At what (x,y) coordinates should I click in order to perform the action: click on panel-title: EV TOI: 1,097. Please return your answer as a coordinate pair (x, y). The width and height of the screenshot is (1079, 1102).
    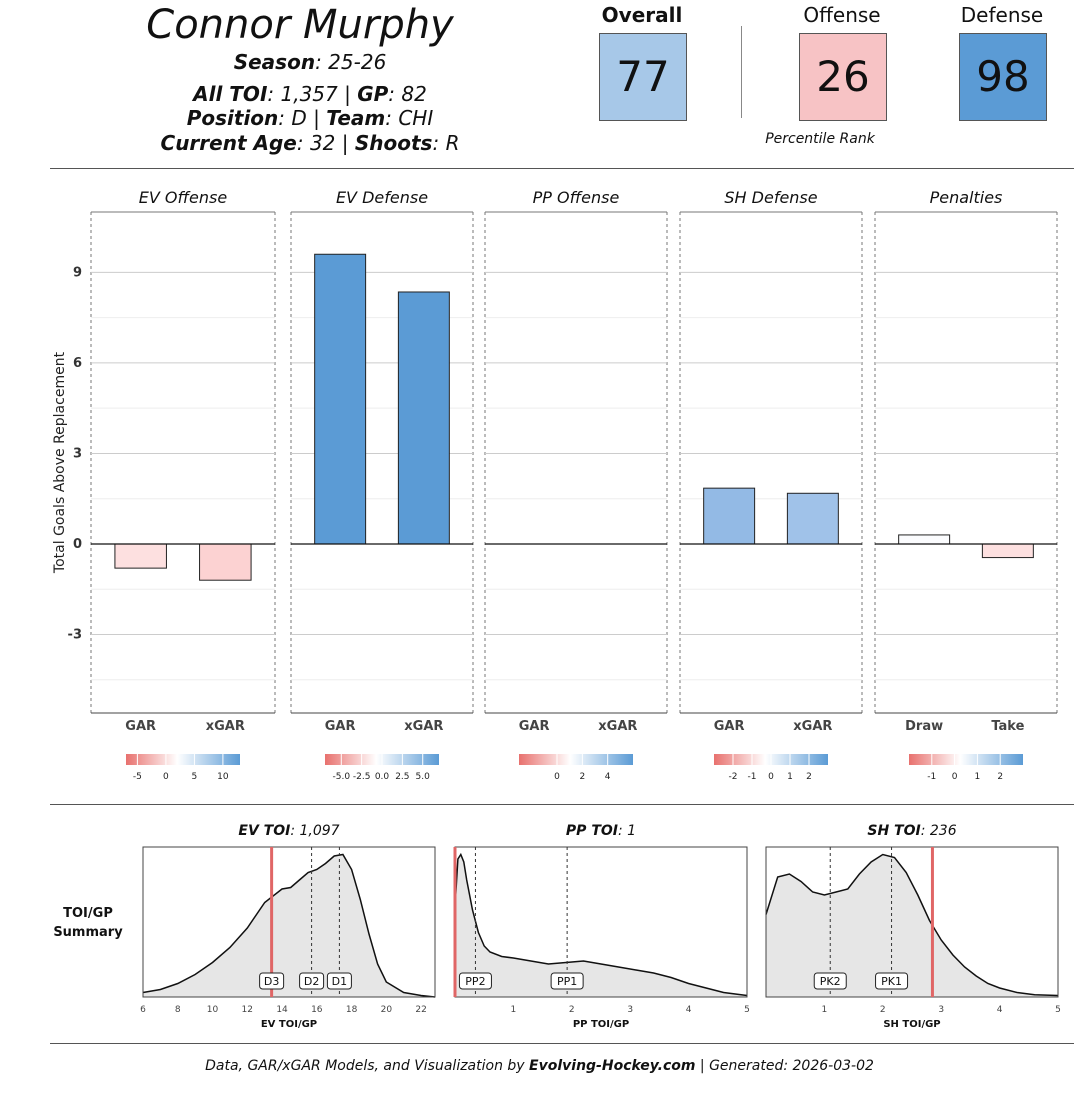
    Looking at the image, I should click on (288, 831).